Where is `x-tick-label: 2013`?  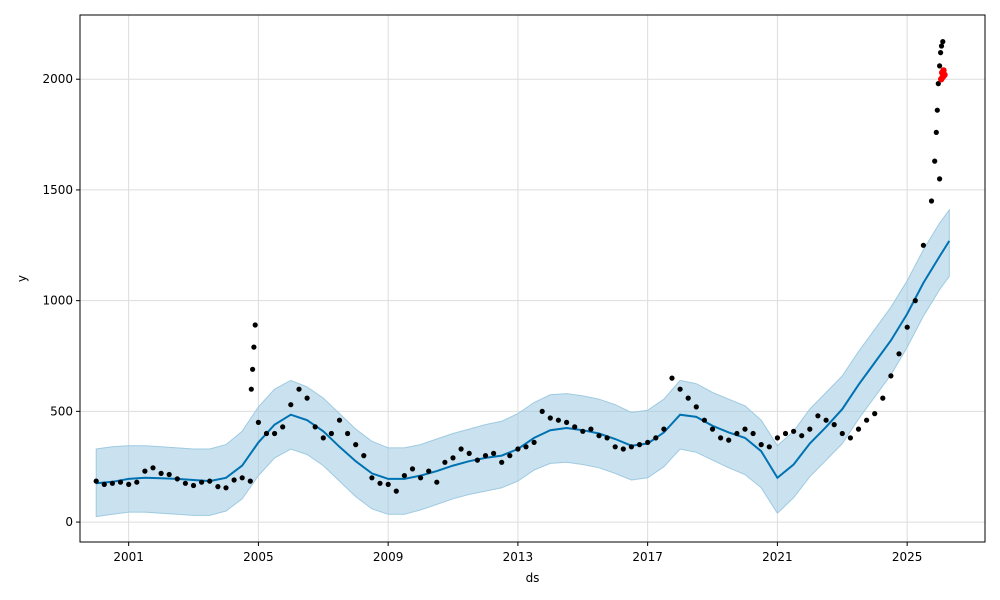 x-tick-label: 2013 is located at coordinates (518, 557).